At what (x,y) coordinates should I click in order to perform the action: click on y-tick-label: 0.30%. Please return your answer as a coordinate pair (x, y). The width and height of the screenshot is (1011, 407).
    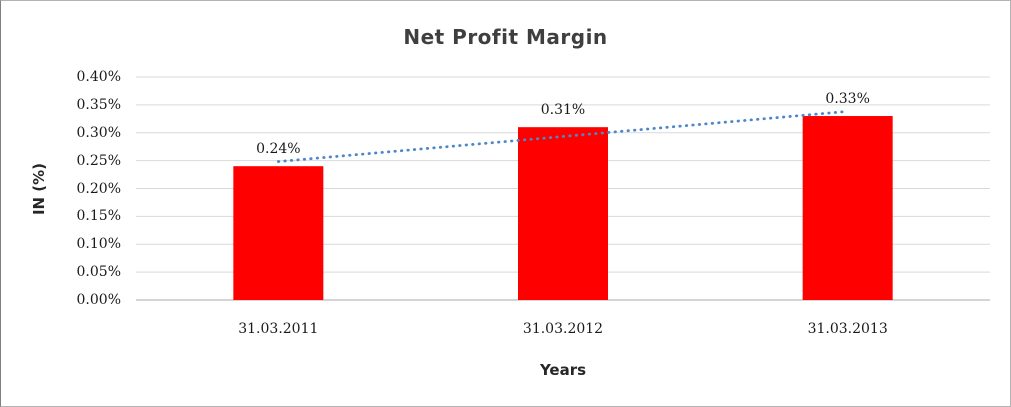
    Looking at the image, I should click on (98, 132).